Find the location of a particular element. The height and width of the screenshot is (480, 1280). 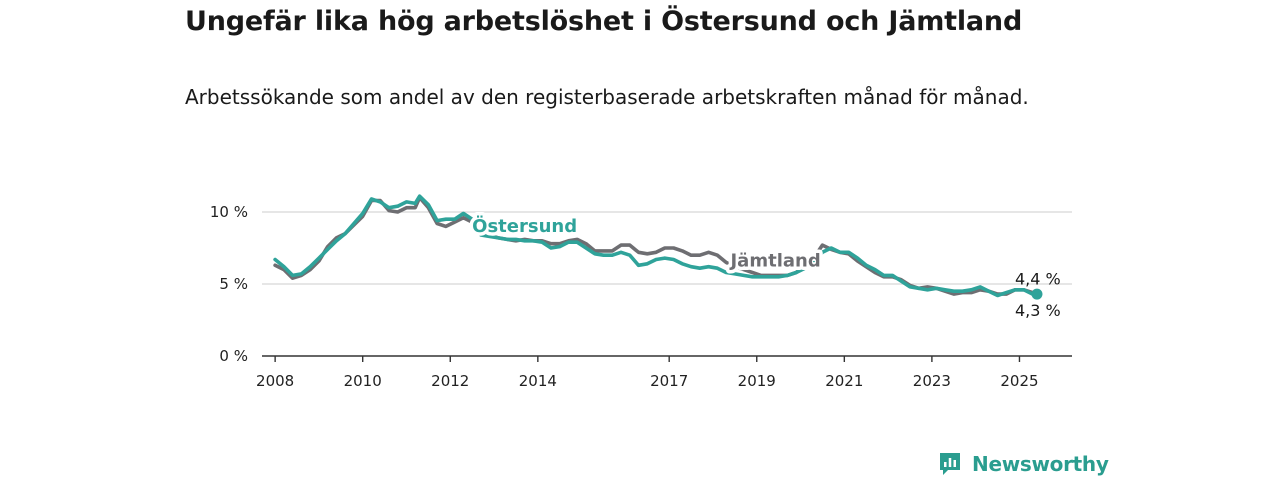

series-end-marker-ostersund is located at coordinates (1037, 294).